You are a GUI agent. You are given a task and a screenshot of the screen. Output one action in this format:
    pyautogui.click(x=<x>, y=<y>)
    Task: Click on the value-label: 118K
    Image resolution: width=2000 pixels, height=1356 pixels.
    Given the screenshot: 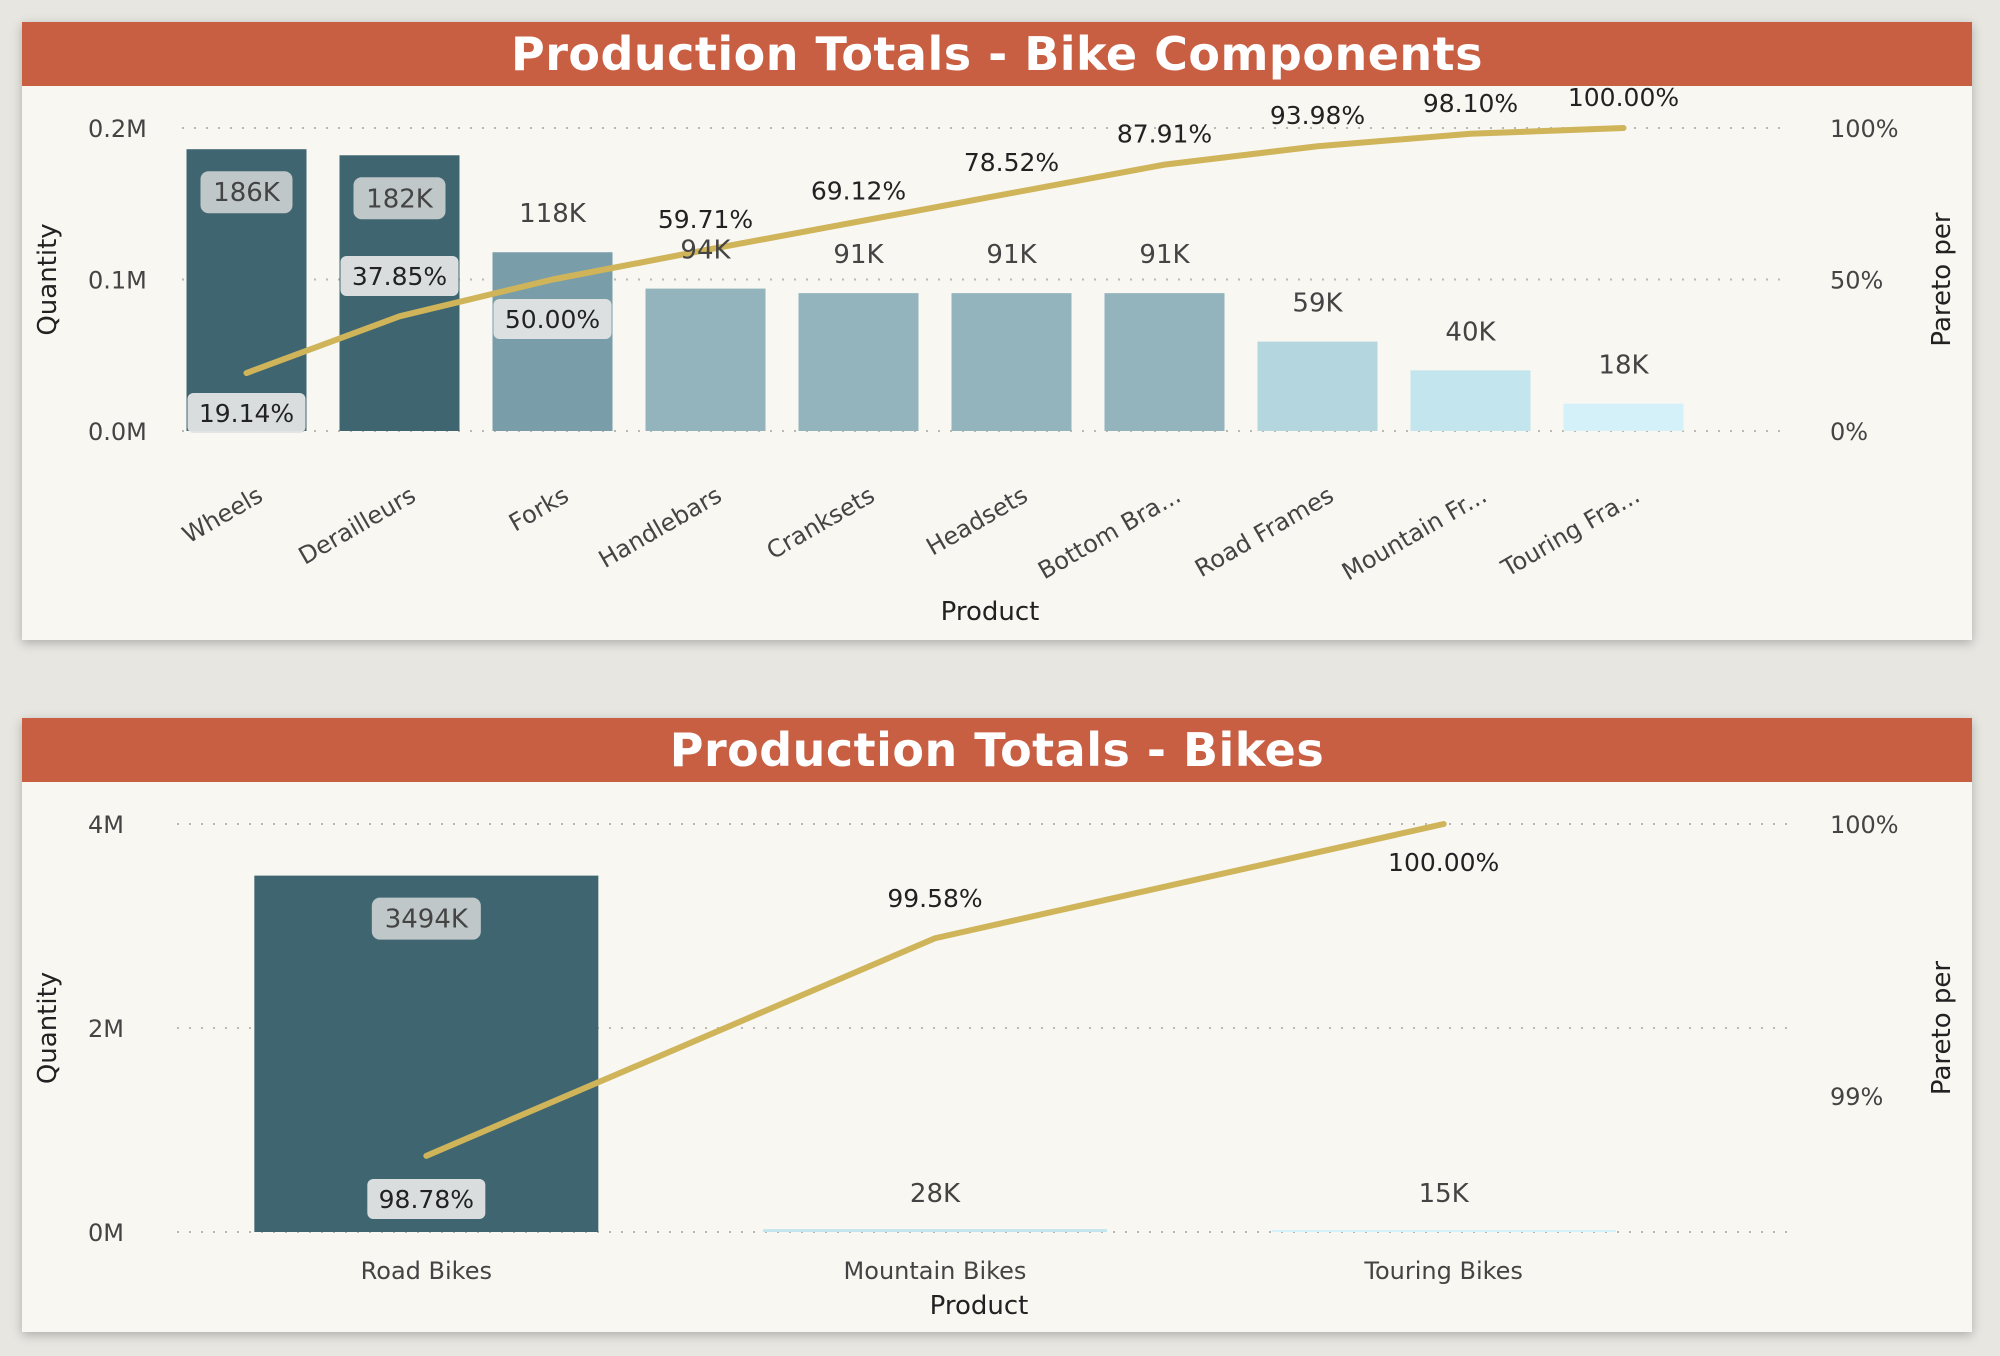 What is the action you would take?
    pyautogui.click(x=553, y=214)
    